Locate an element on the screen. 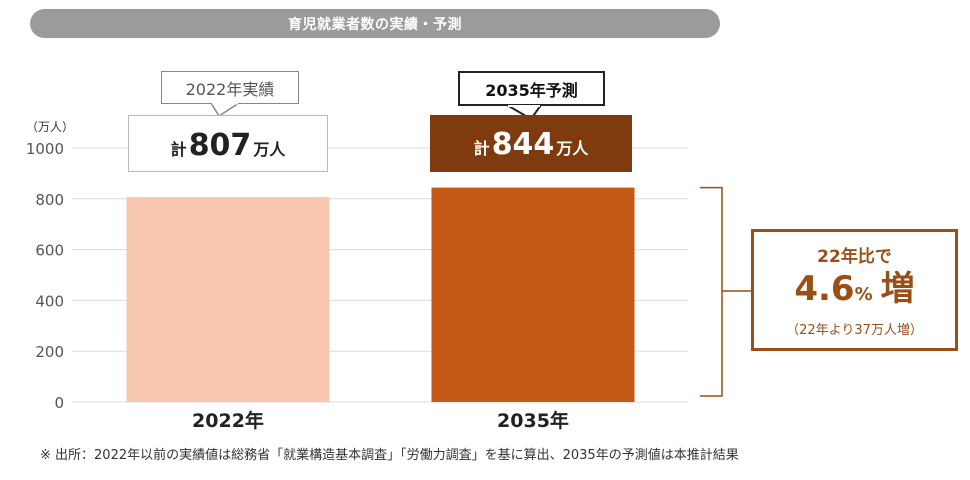 The image size is (970, 480). growth-bracket-line is located at coordinates (725, 291).